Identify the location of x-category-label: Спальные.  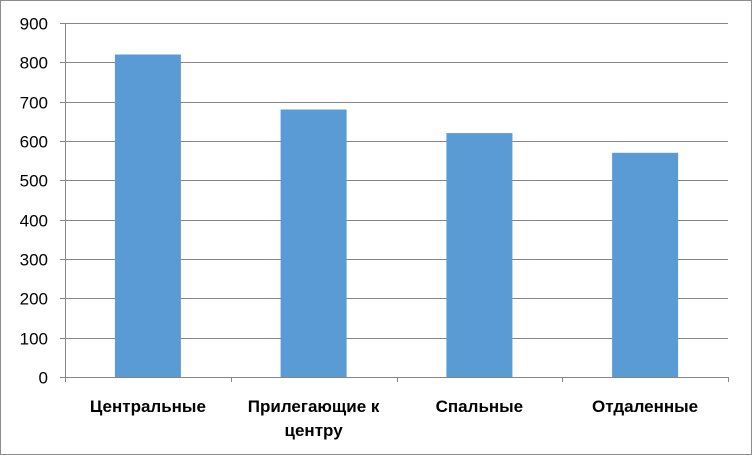
(480, 406).